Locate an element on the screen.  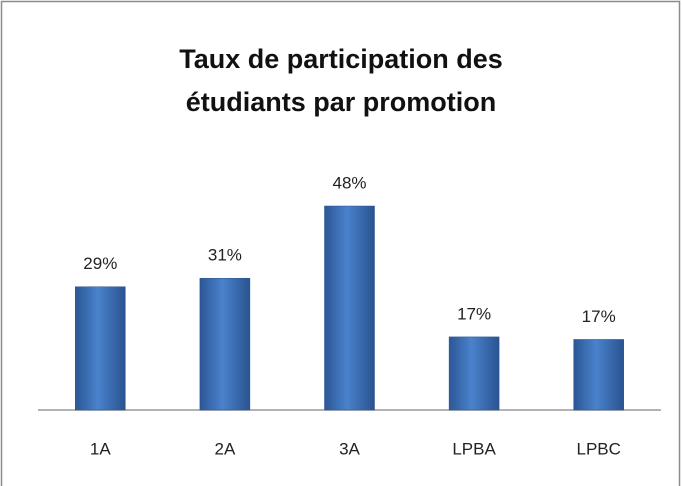
x-tick-label: 1A is located at coordinates (100, 448).